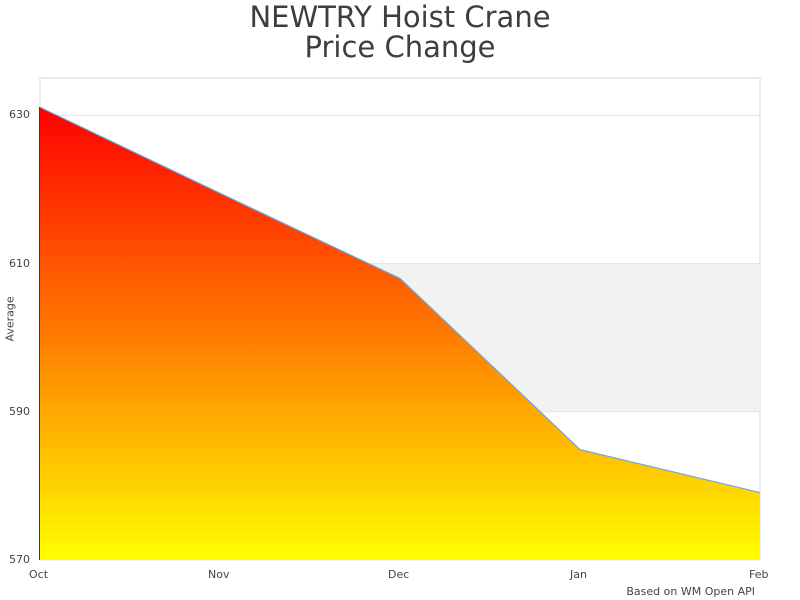 This screenshot has width=800, height=600. I want to click on y-tick-630: 630, so click(19, 114).